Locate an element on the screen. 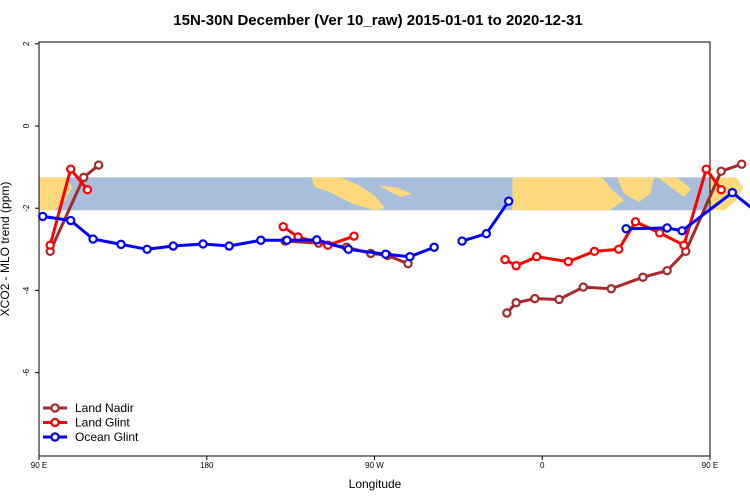 The height and width of the screenshot is (500, 750). y-tick-label: 2 is located at coordinates (26, 43).